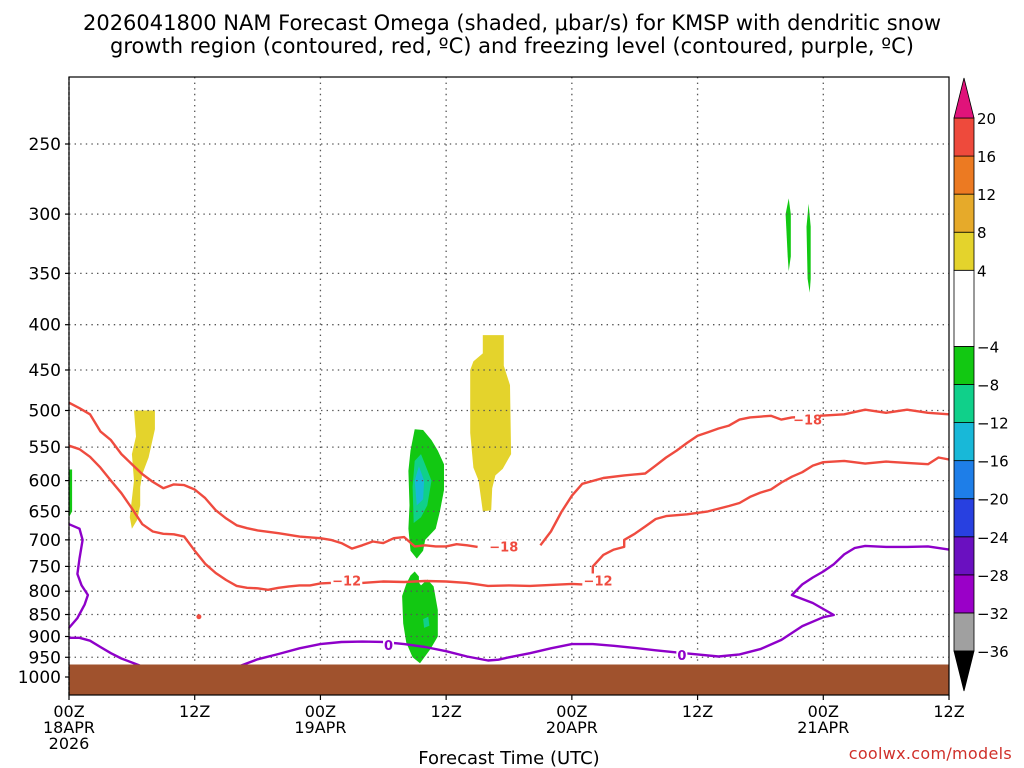 The image size is (1024, 768). I want to click on colorbar-label-7: −12, so click(993, 424).